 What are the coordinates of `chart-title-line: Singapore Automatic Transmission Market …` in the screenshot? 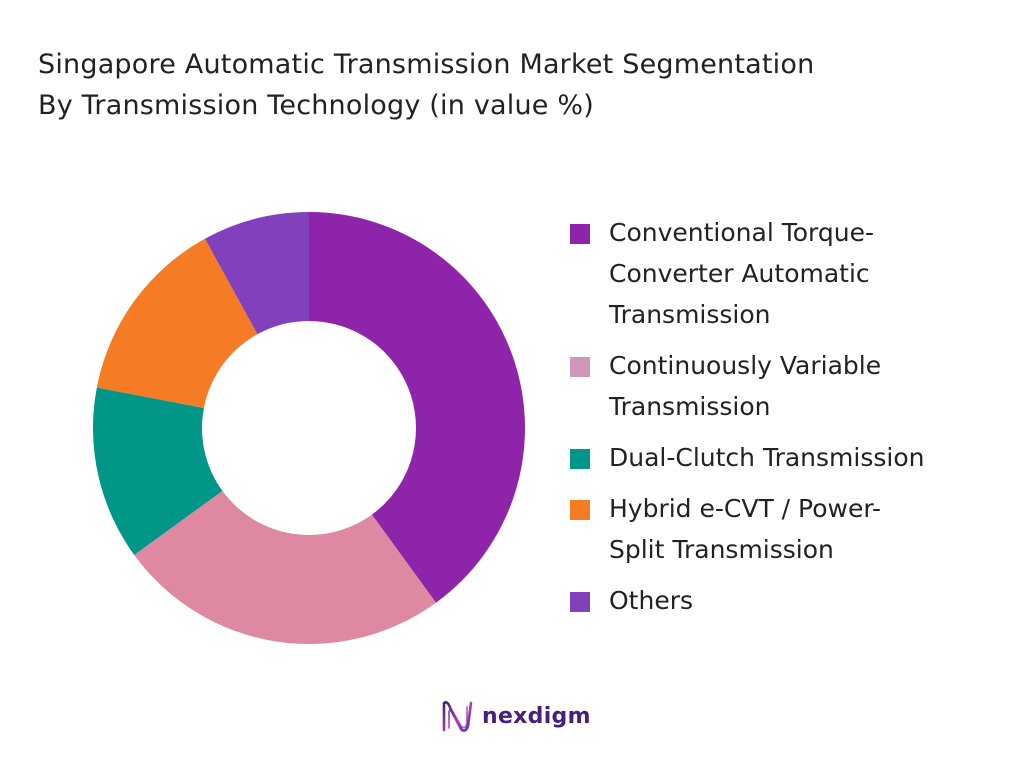 It's located at (426, 64).